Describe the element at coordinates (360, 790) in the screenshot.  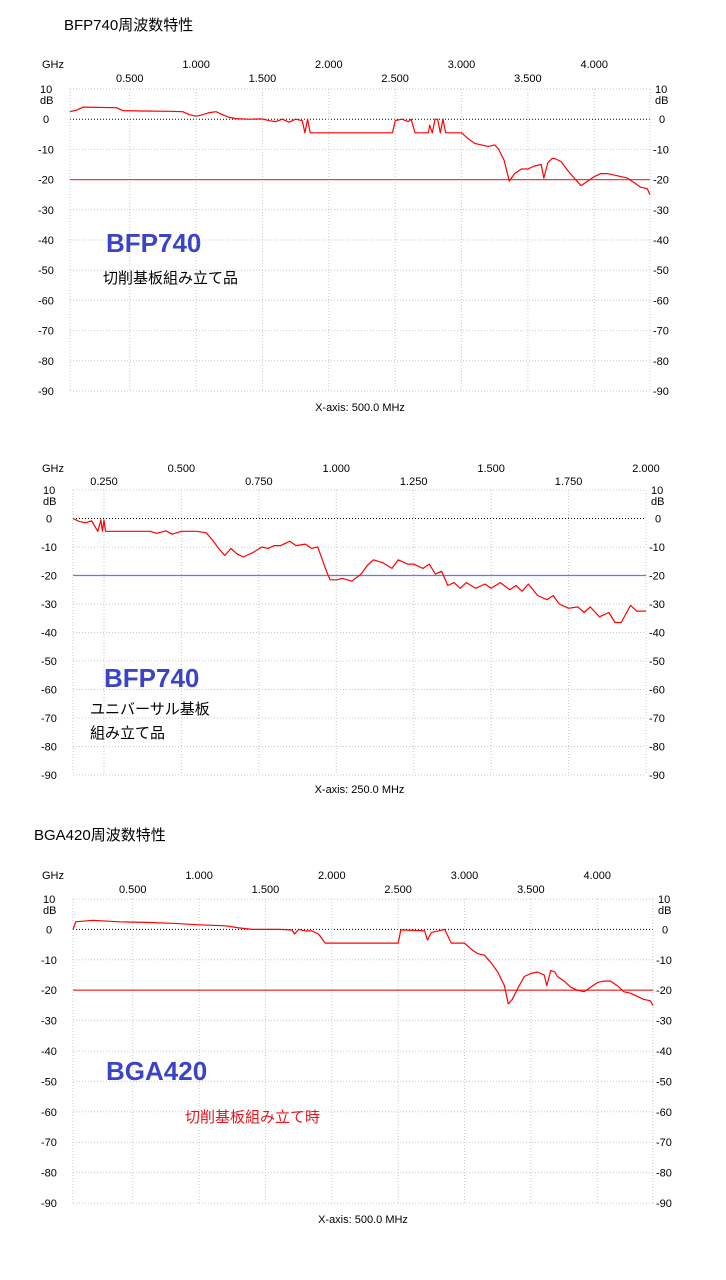
I see `x-axis-caption: X-axis: 250.0 MHz` at that location.